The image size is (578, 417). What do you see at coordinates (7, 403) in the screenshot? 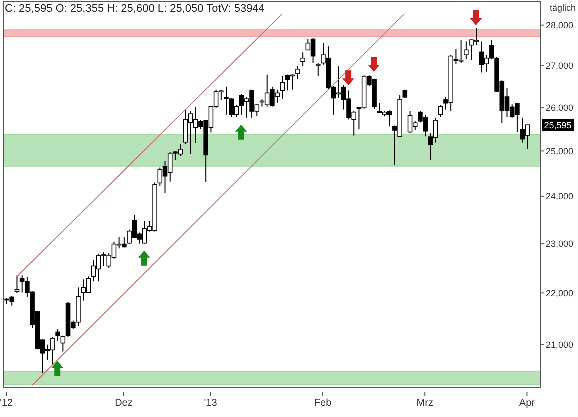
I see `x-tick-label: '12` at bounding box center [7, 403].